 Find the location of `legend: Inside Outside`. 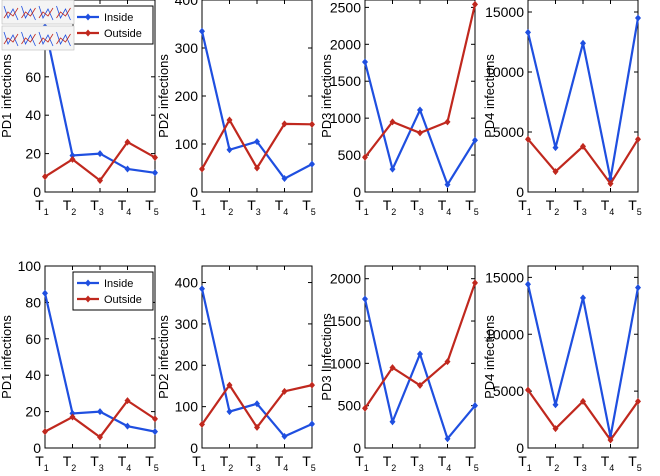

legend: Inside Outside is located at coordinates (113, 291).